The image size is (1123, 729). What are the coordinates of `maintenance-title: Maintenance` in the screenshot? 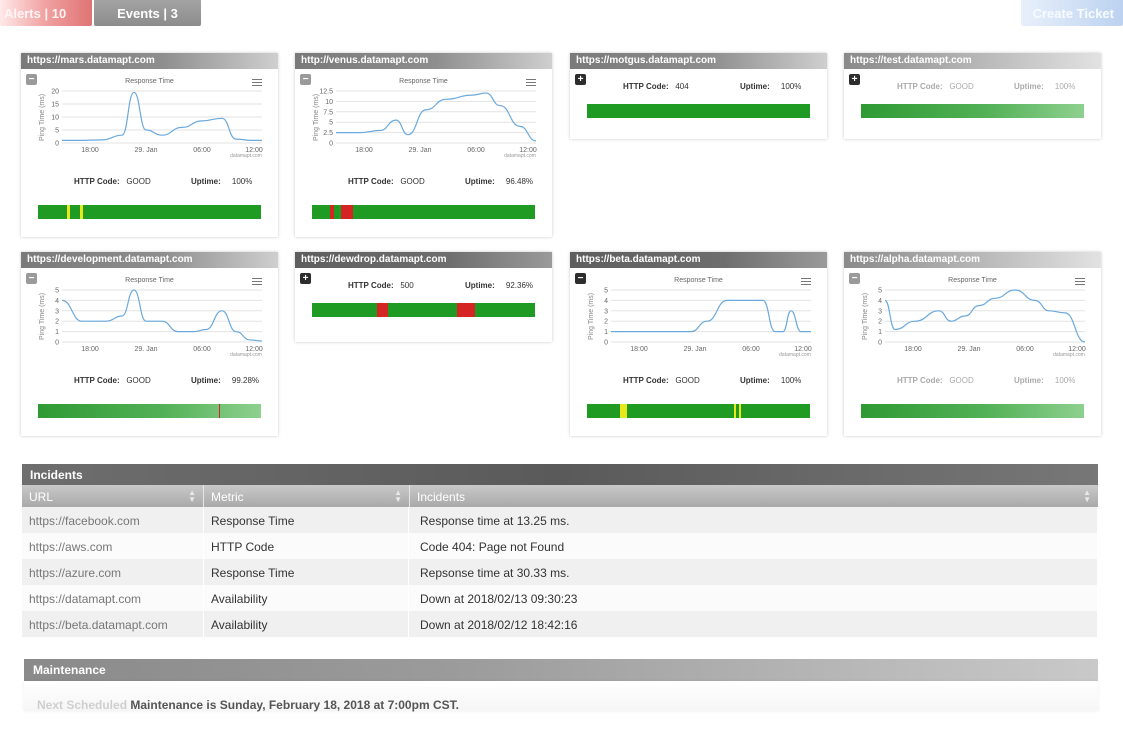 It's located at (561, 670).